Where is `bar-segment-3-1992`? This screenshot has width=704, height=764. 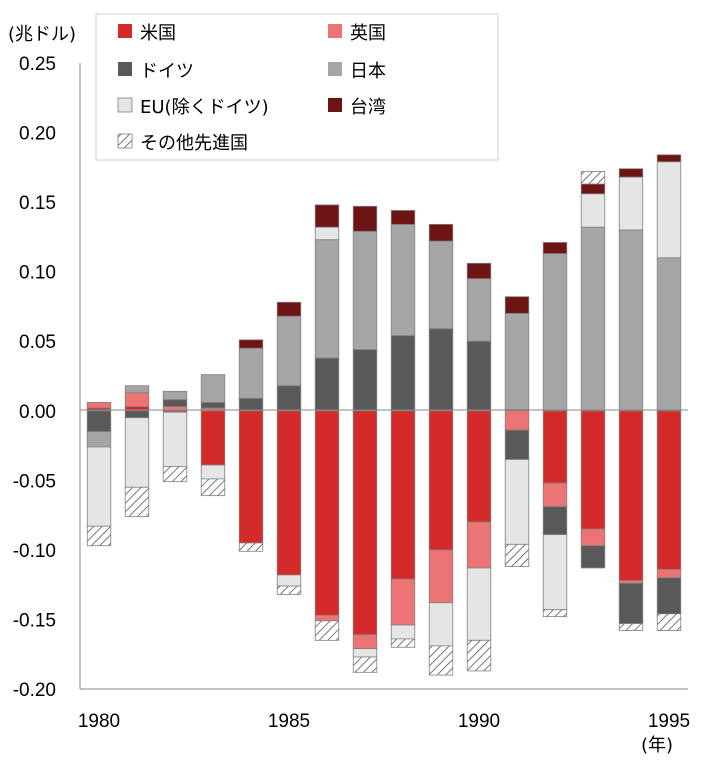
bar-segment-3-1992 is located at coordinates (555, 520).